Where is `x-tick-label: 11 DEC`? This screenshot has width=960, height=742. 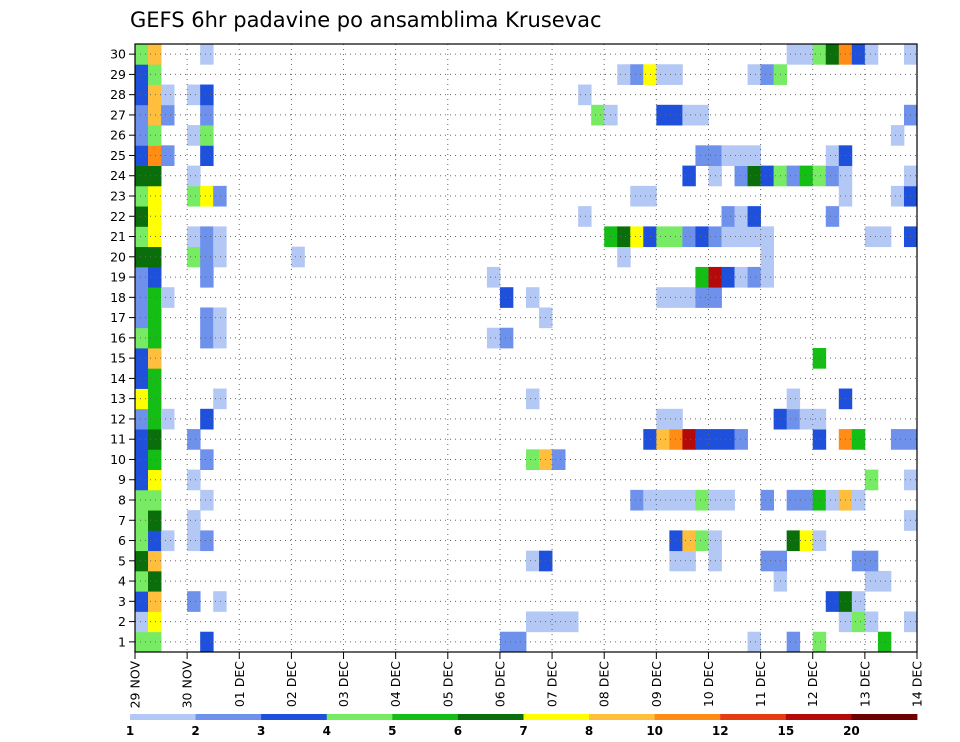
x-tick-label: 11 DEC is located at coordinates (760, 684).